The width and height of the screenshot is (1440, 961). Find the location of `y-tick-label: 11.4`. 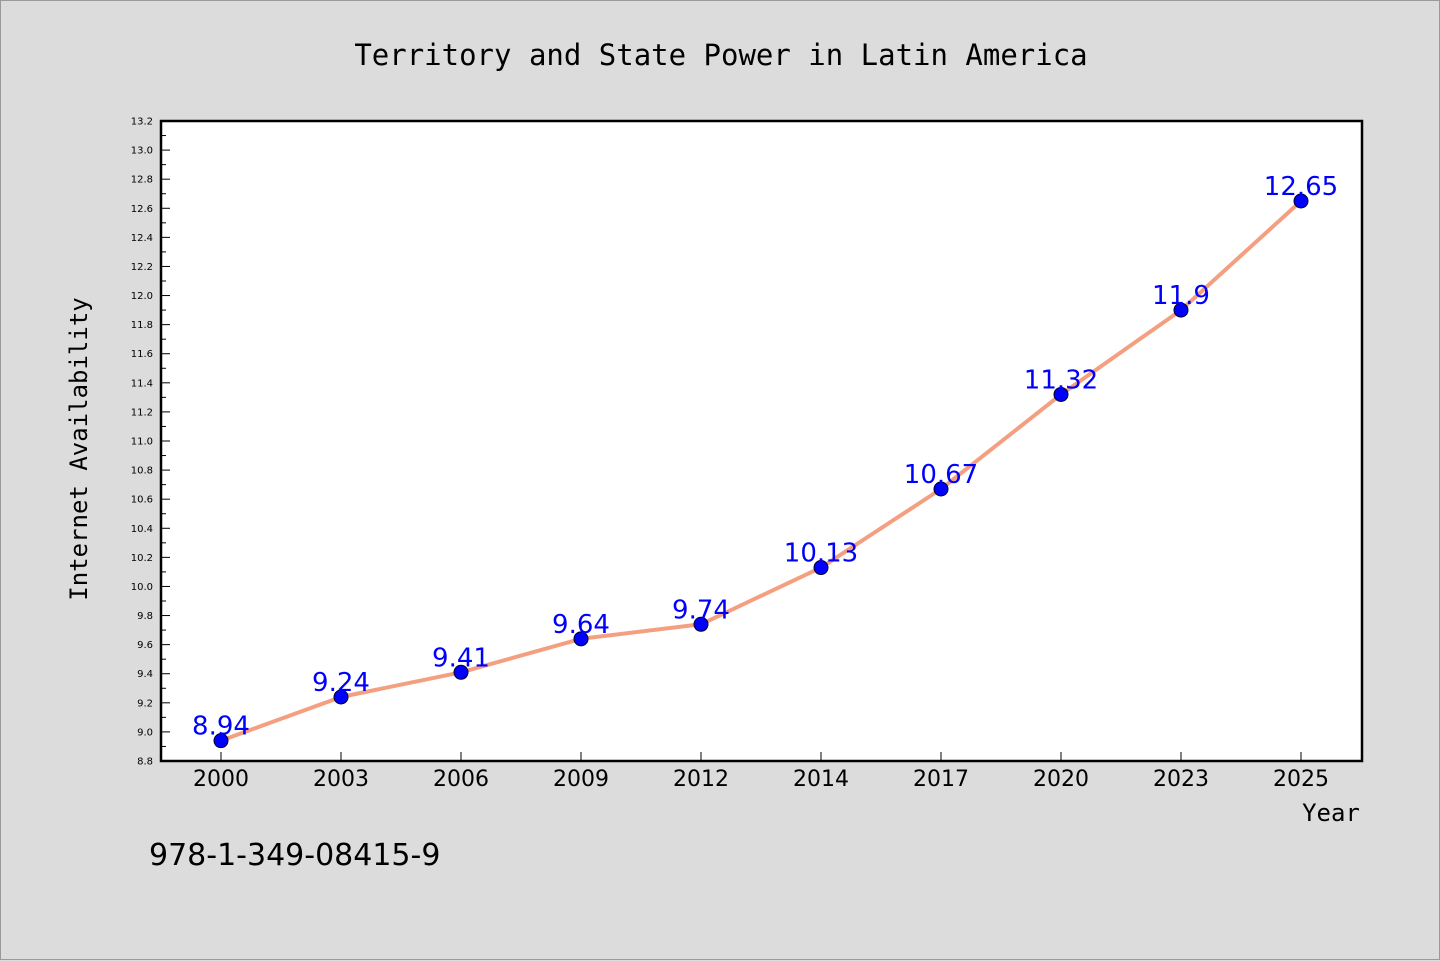

y-tick-label: 11.4 is located at coordinates (142, 383).